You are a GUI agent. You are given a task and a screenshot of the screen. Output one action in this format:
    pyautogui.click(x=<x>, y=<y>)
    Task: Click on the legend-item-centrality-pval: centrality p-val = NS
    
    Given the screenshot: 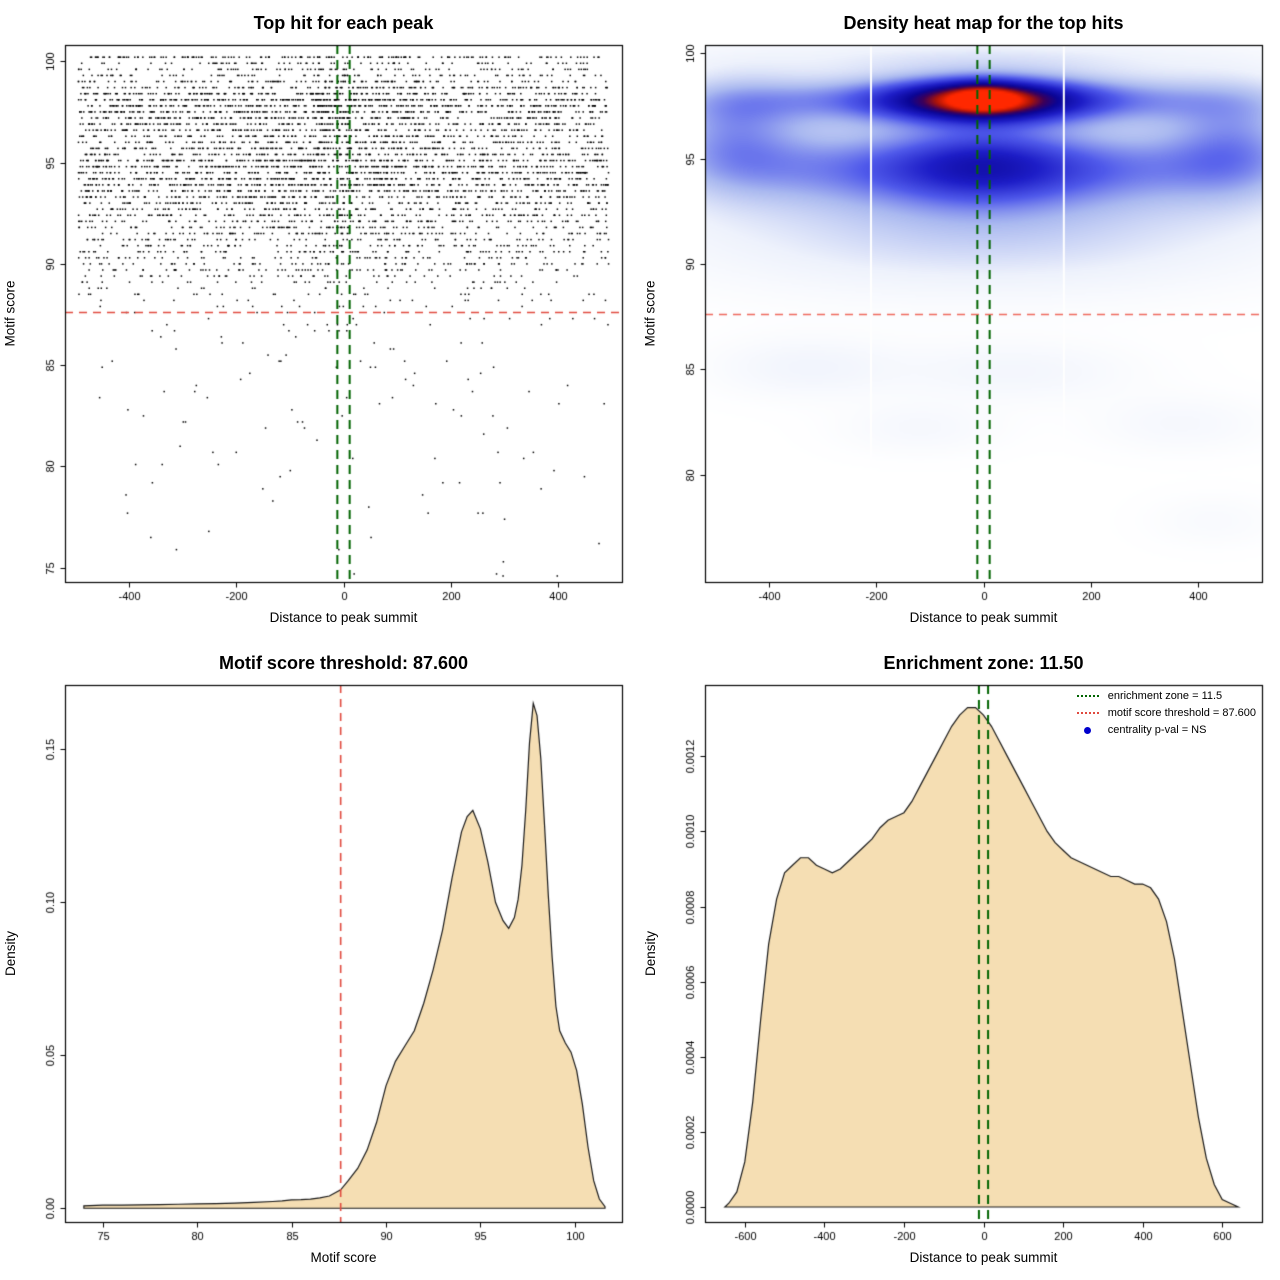 What is the action you would take?
    pyautogui.click(x=1166, y=730)
    